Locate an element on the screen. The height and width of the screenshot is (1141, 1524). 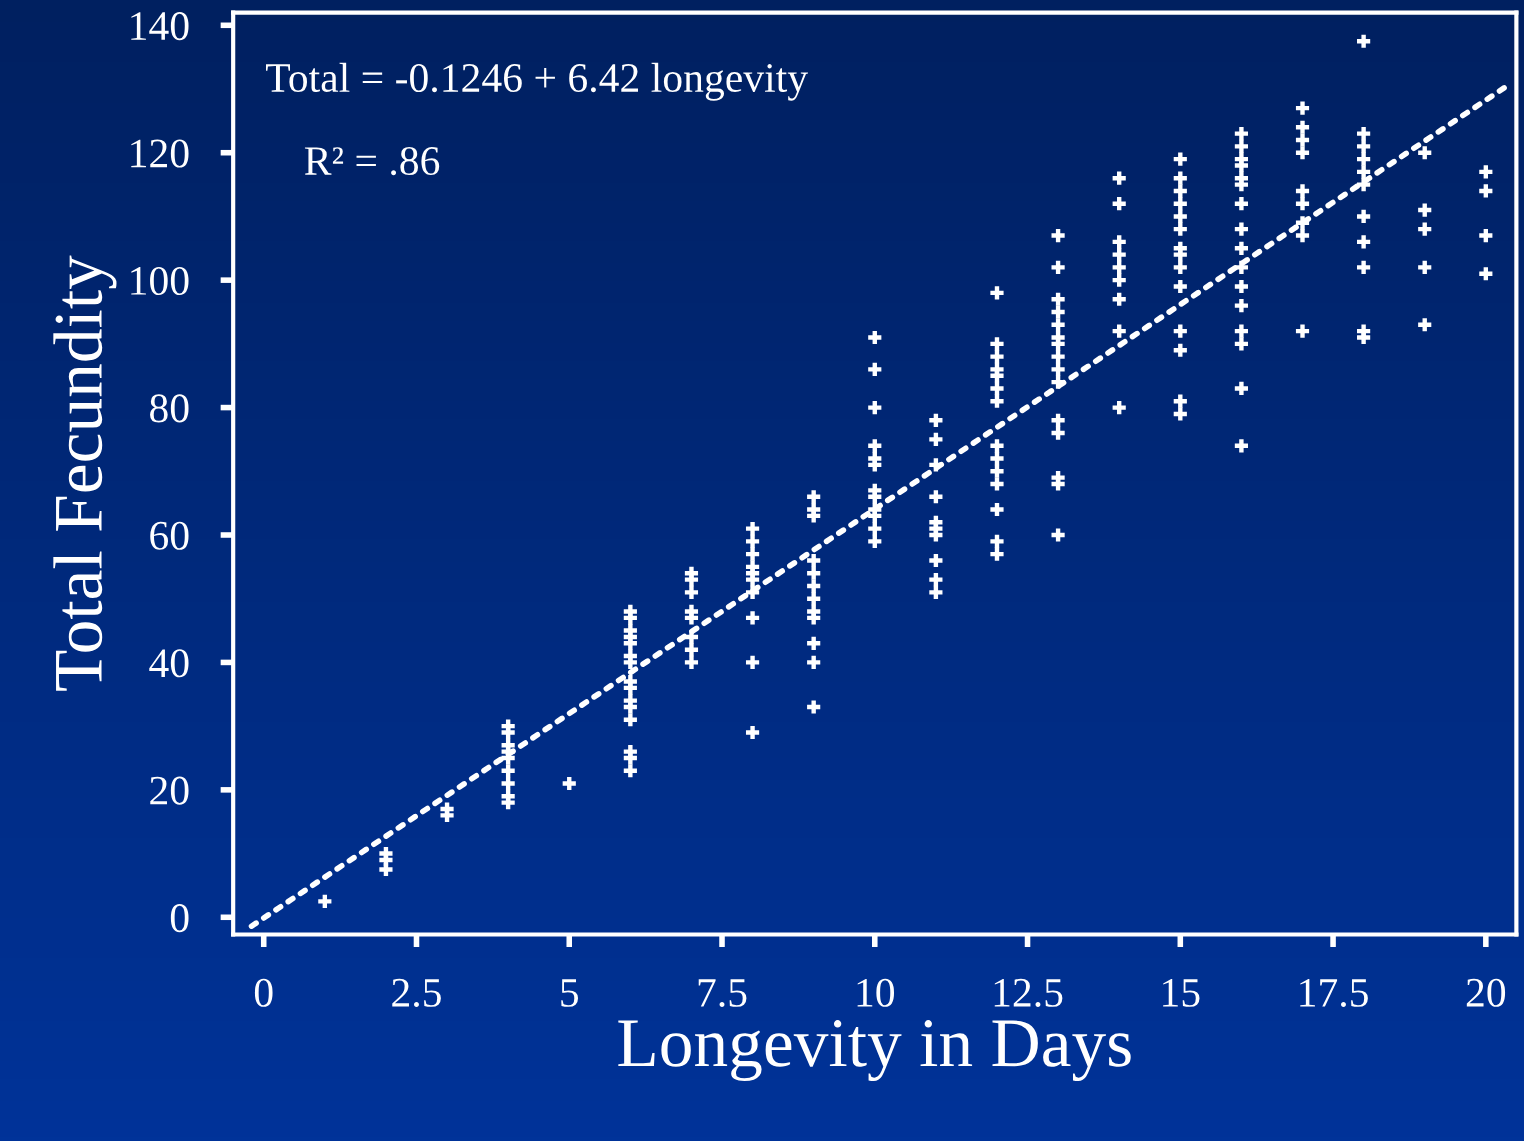
x-tick-label: 15 is located at coordinates (1181, 992).